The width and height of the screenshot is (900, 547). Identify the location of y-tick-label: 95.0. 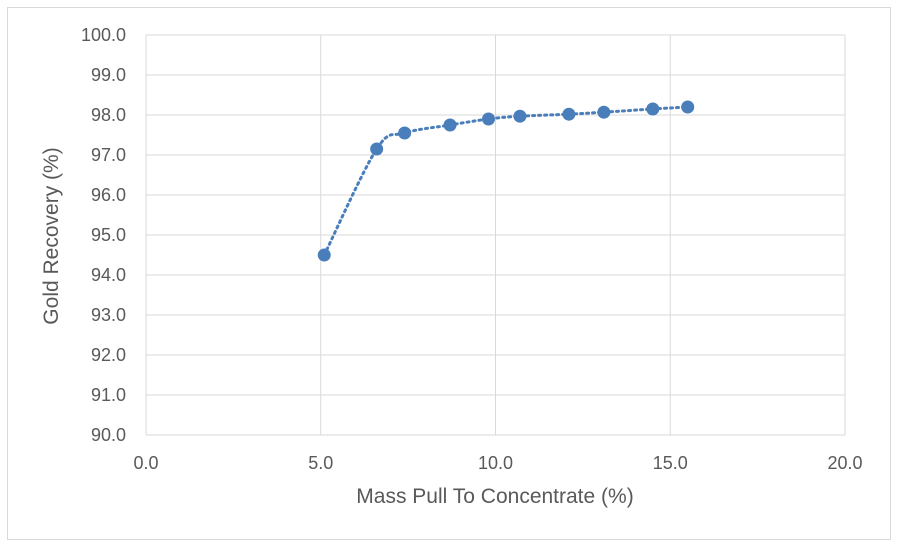
(108, 235).